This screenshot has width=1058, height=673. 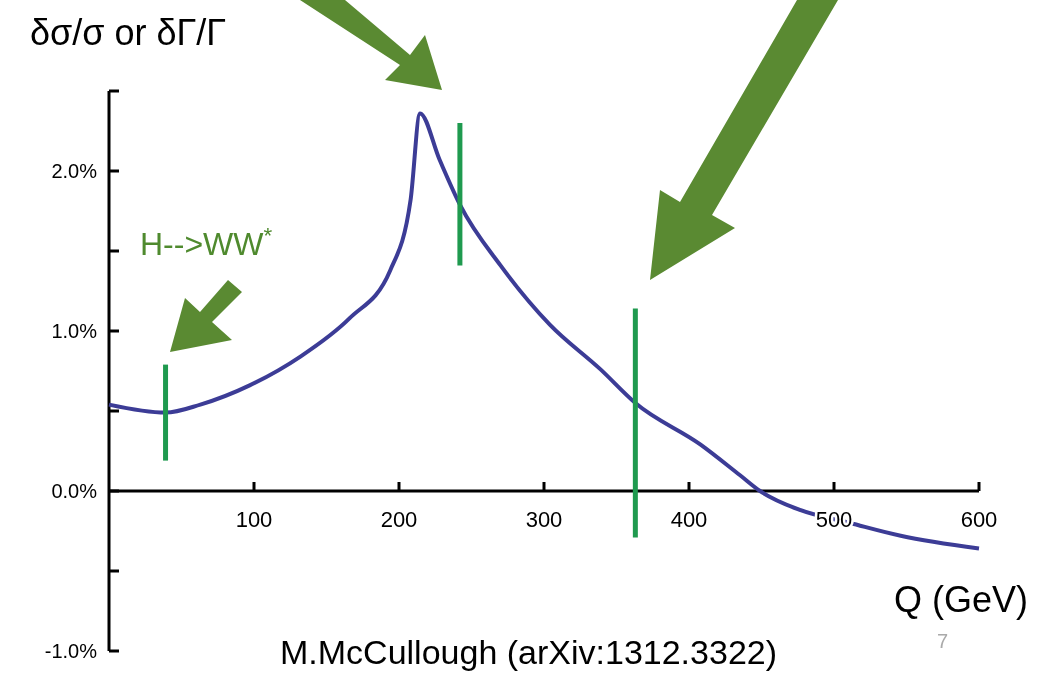 What do you see at coordinates (960, 599) in the screenshot?
I see `x-axis-title: Q (GeV)` at bounding box center [960, 599].